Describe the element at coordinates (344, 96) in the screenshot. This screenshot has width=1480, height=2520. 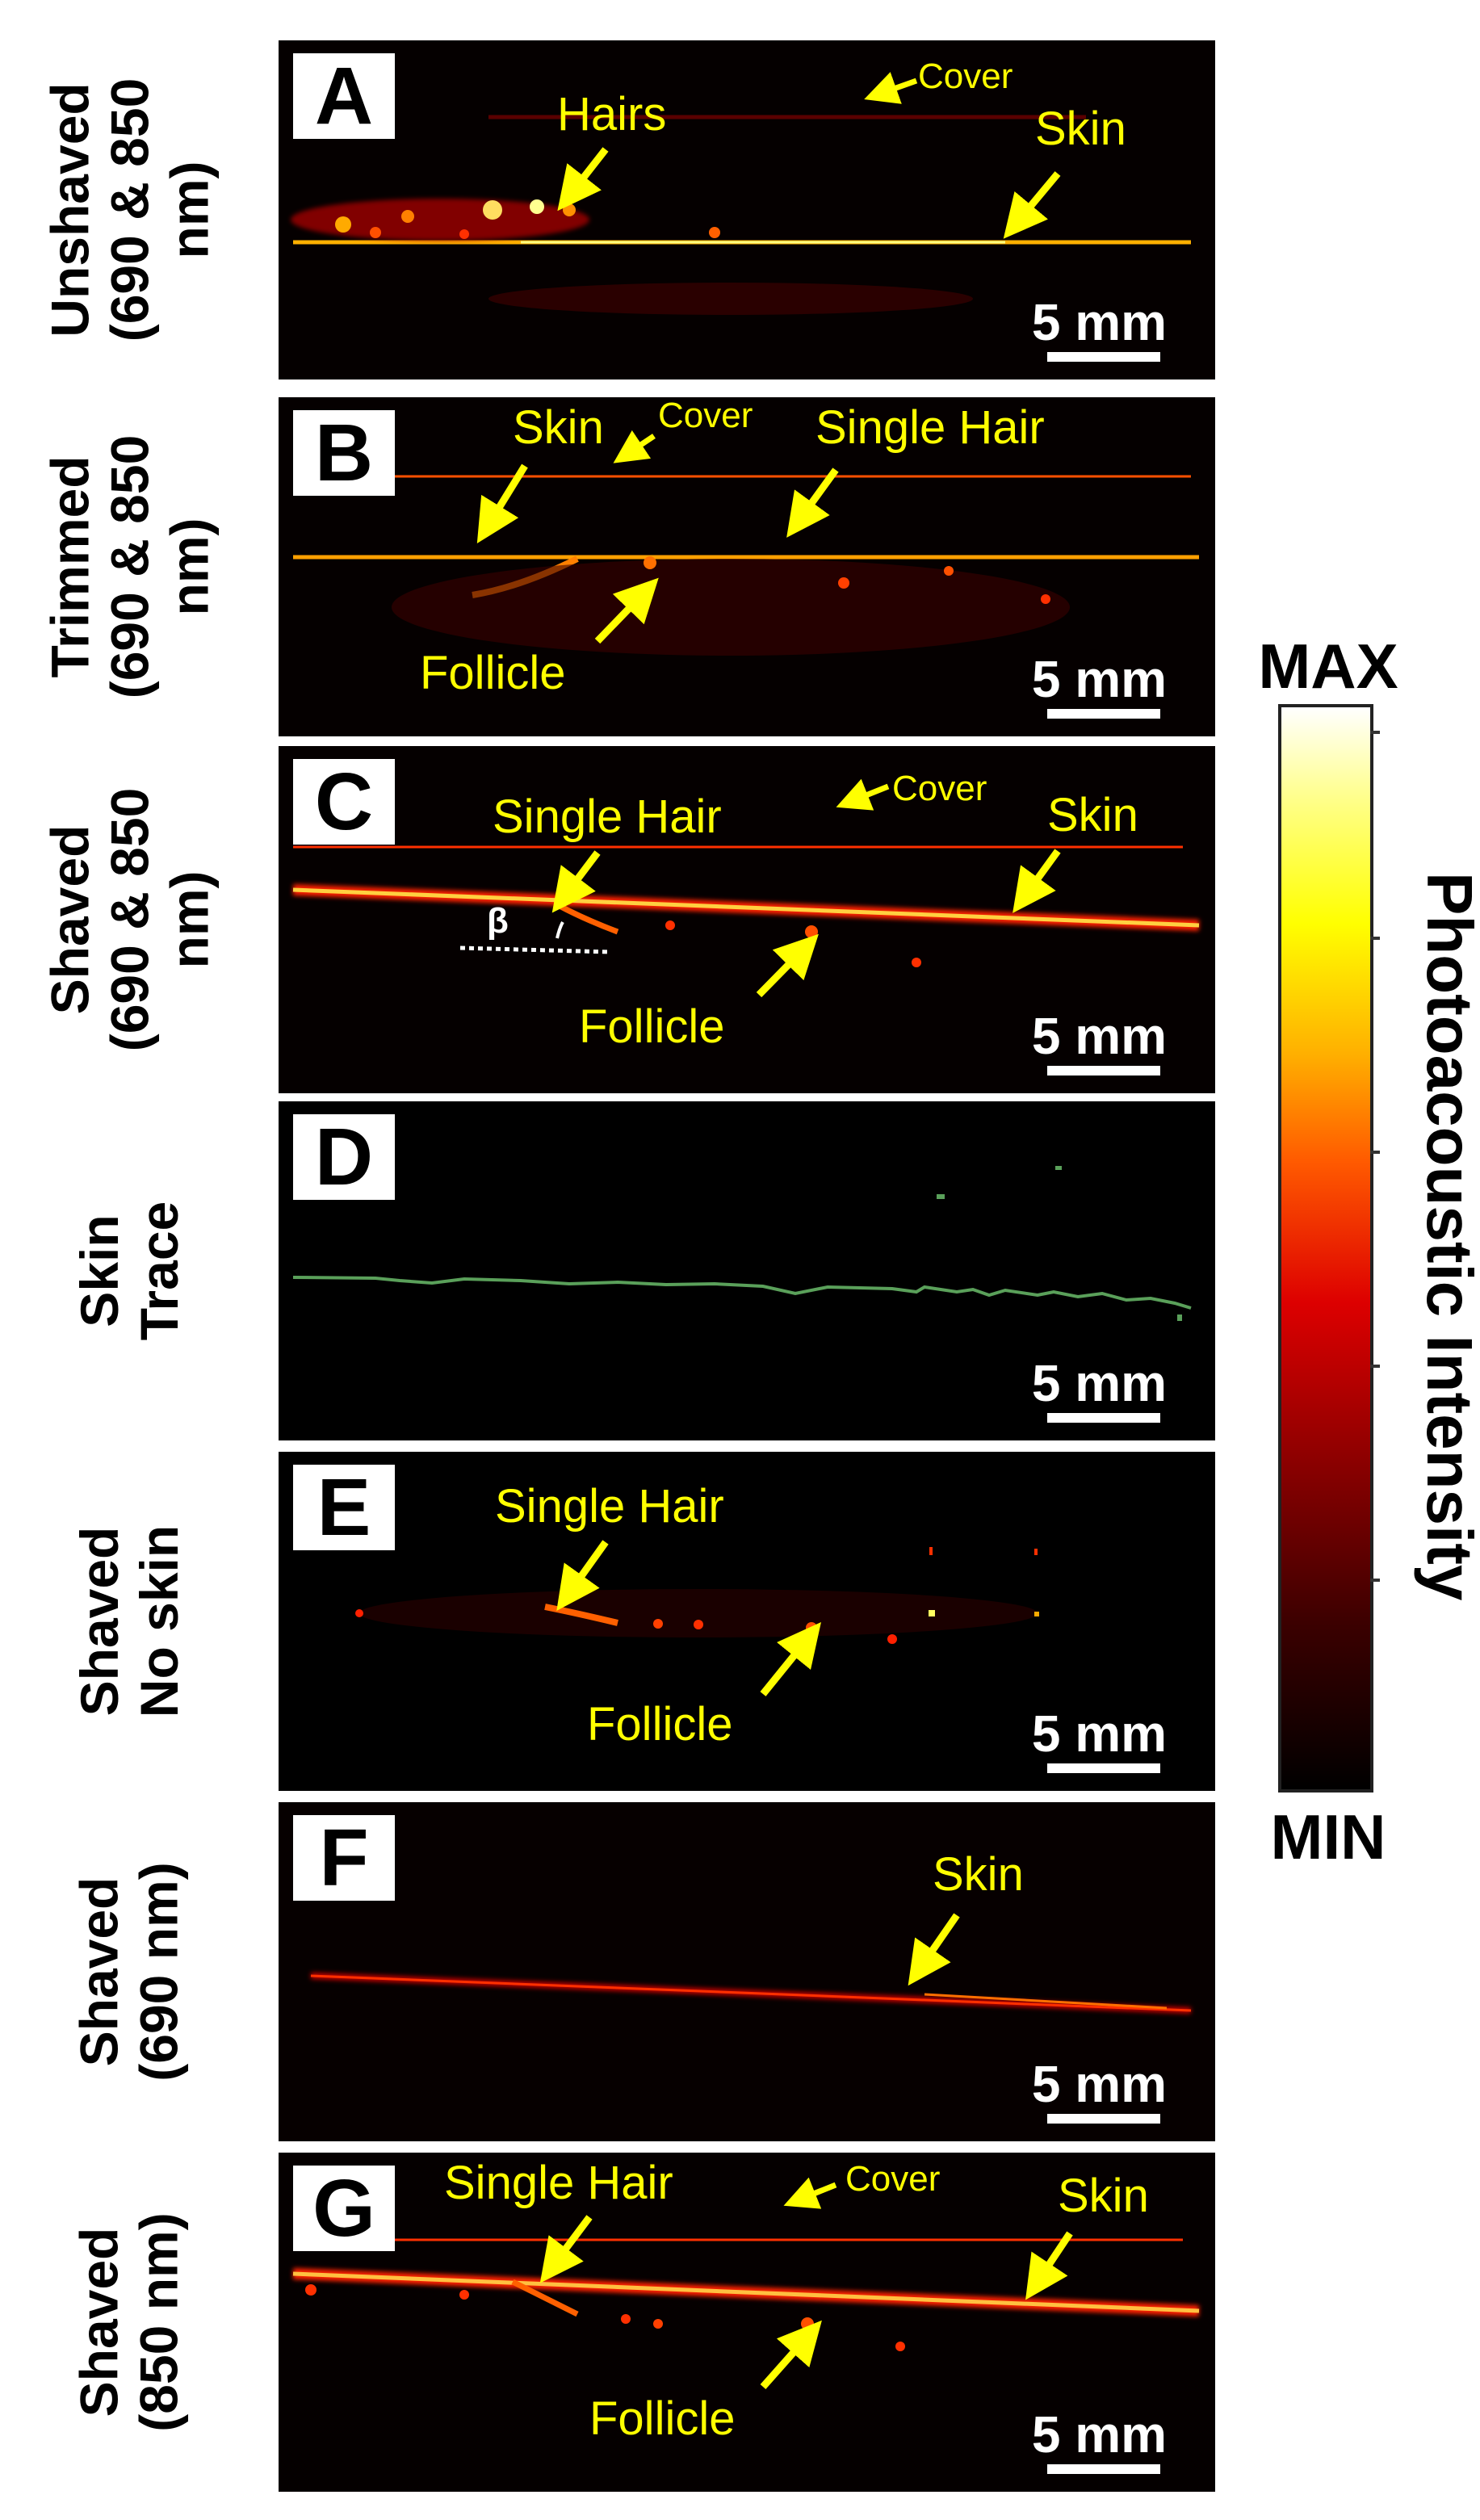
I see `panel-letter-a: A` at that location.